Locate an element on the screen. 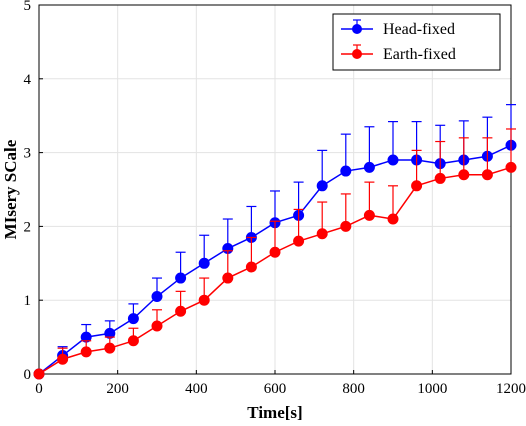 The width and height of the screenshot is (526, 426). y-tick-label: 1 is located at coordinates (28, 301).